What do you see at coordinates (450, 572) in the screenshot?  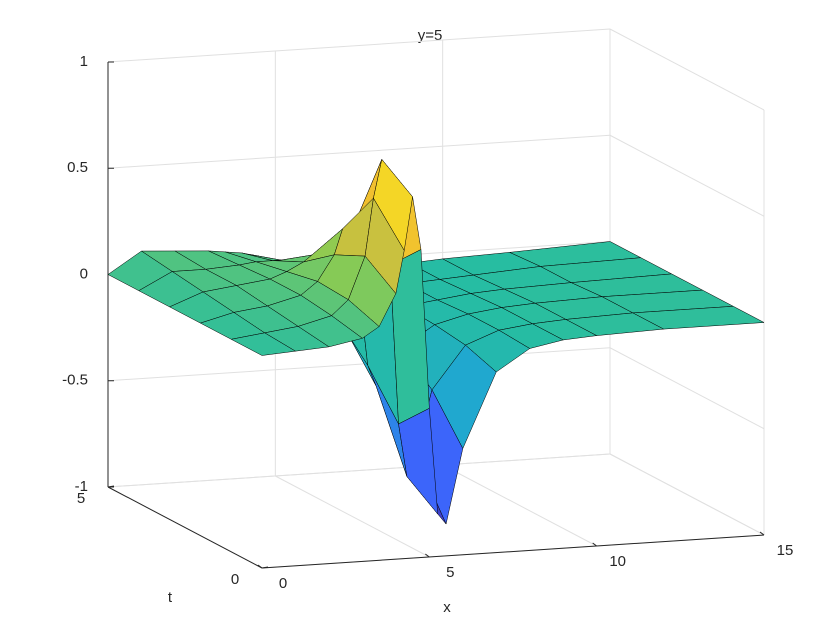 I see `x-tick-label: 5` at bounding box center [450, 572].